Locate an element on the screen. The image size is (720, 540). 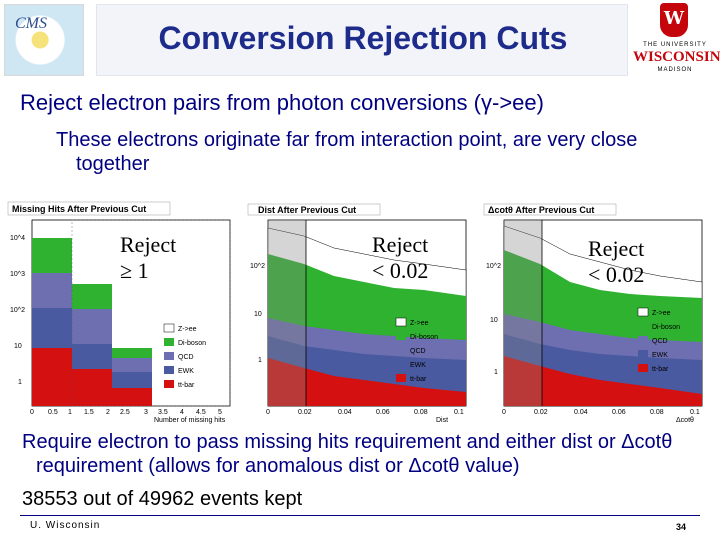
svg-text: 2.5 is located at coordinates (125, 412).